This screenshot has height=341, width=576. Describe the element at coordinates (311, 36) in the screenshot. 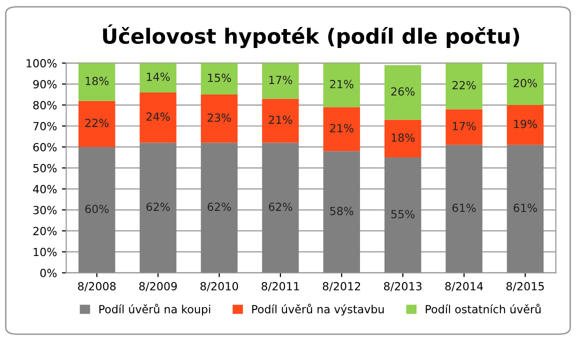

I see `chart-title: Účelovost hypoték (podíl dle počtu)` at that location.